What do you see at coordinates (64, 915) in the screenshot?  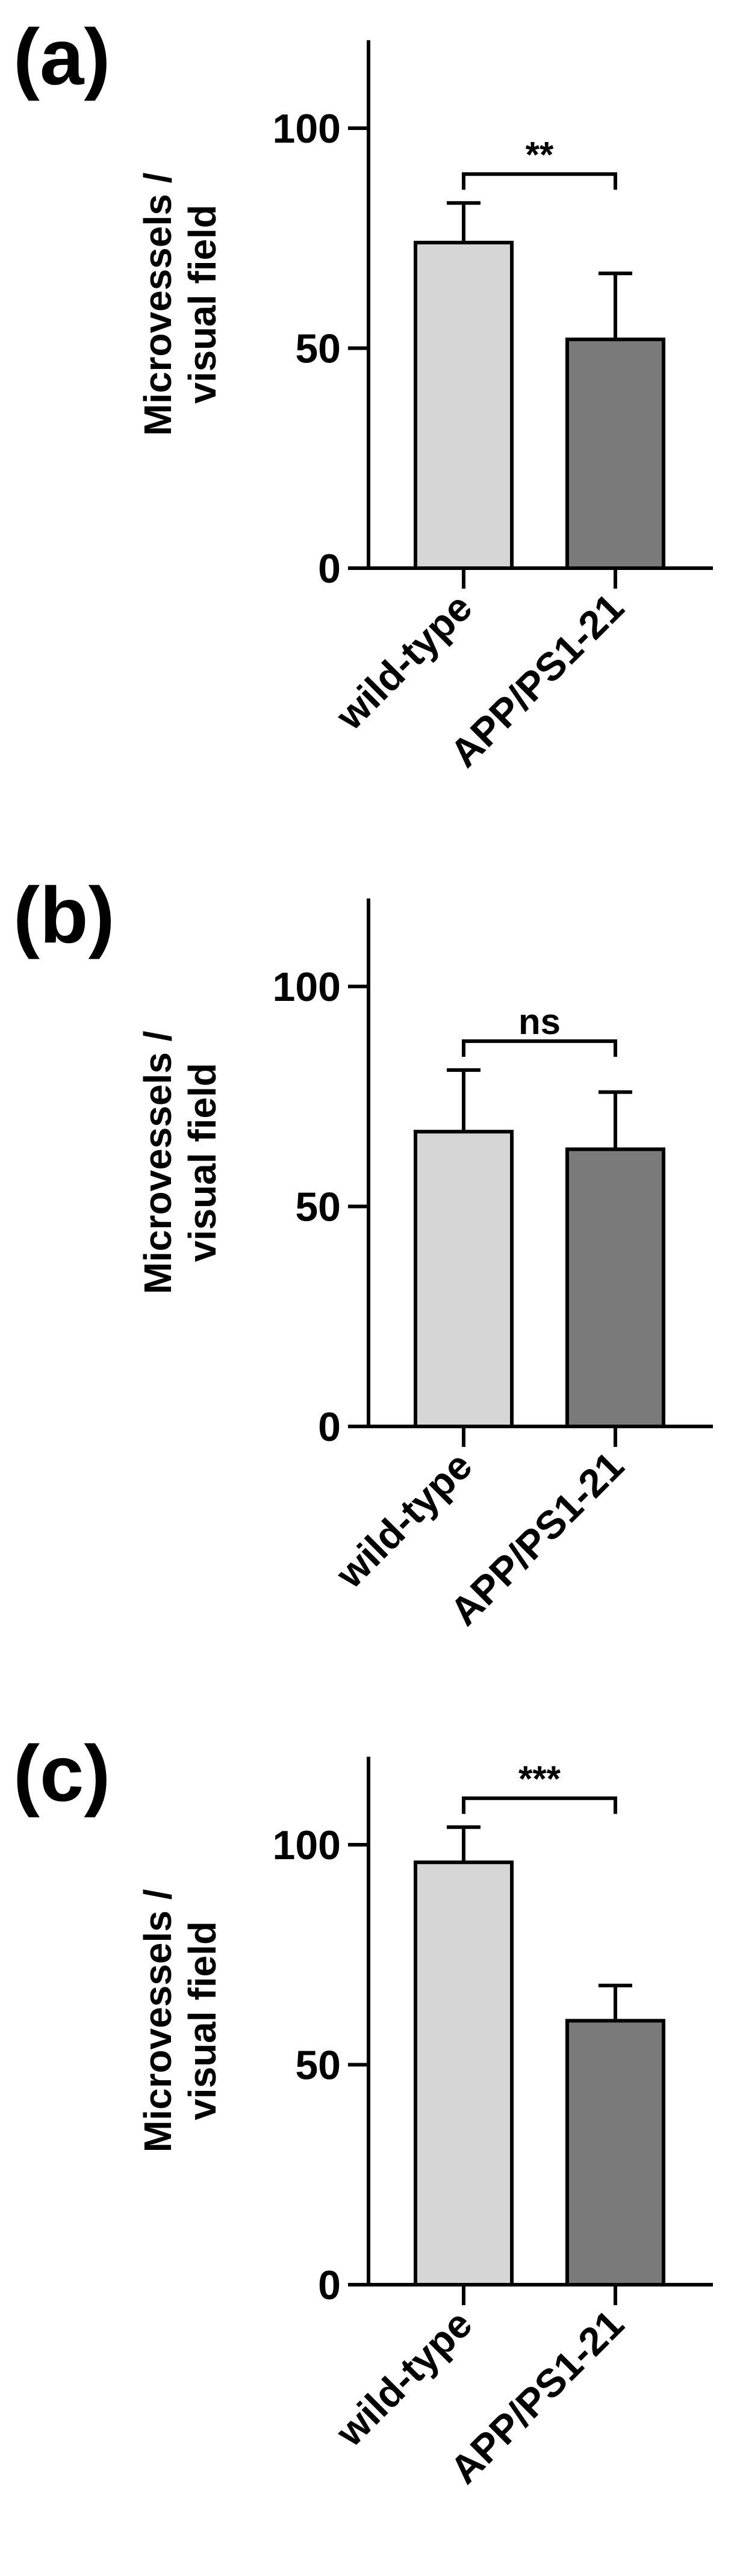 I see `panel-label: (b)` at bounding box center [64, 915].